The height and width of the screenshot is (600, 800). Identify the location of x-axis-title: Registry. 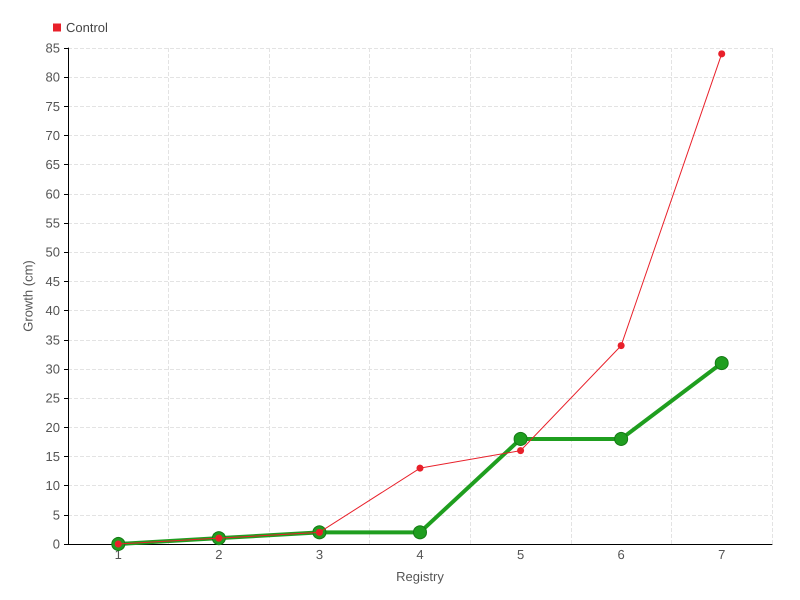
(420, 576).